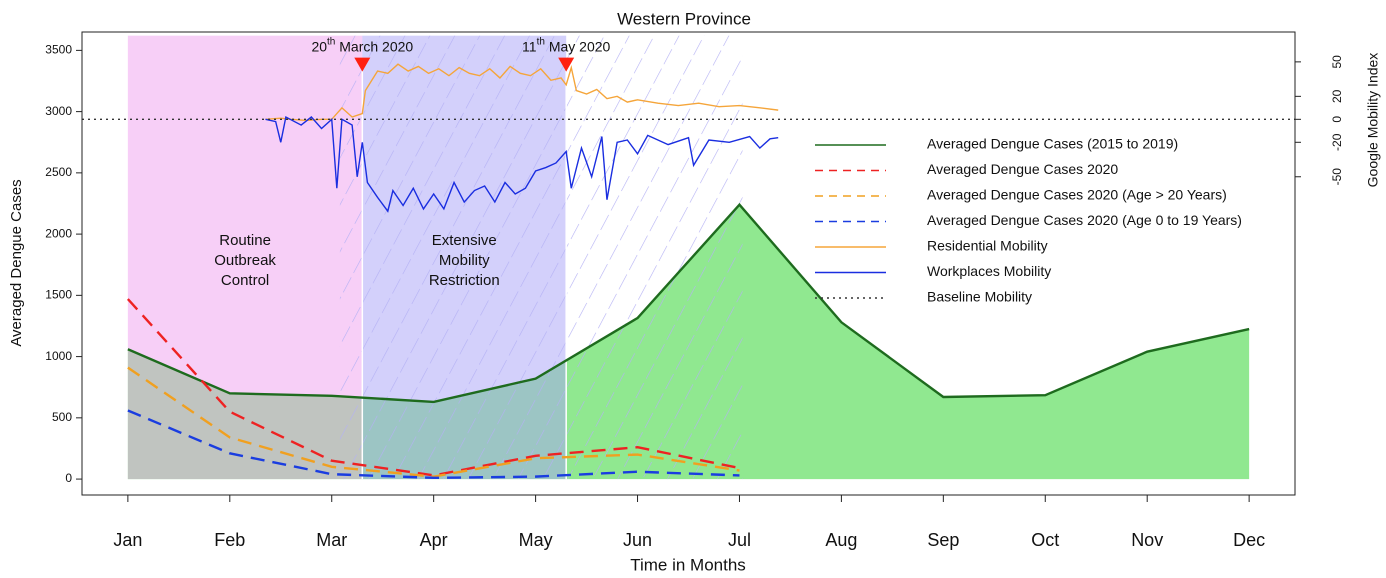 The width and height of the screenshot is (1386, 578). Describe the element at coordinates (1337, 177) in the screenshot. I see `y2-tick-label: -50` at that location.